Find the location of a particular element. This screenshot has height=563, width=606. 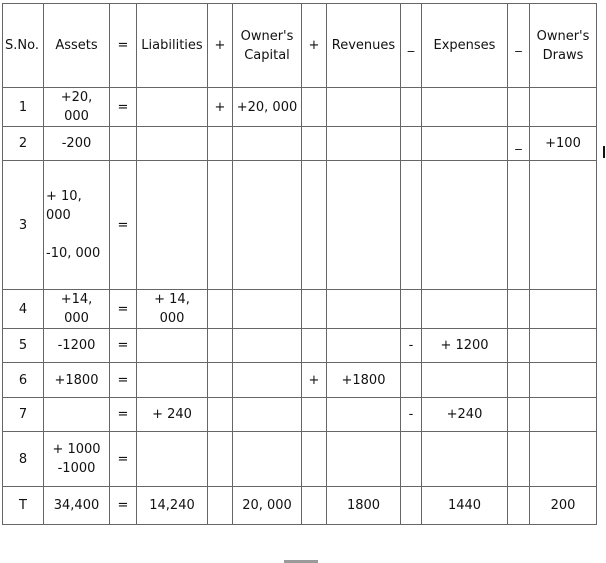

cell-sno: 2 is located at coordinates (23, 143).